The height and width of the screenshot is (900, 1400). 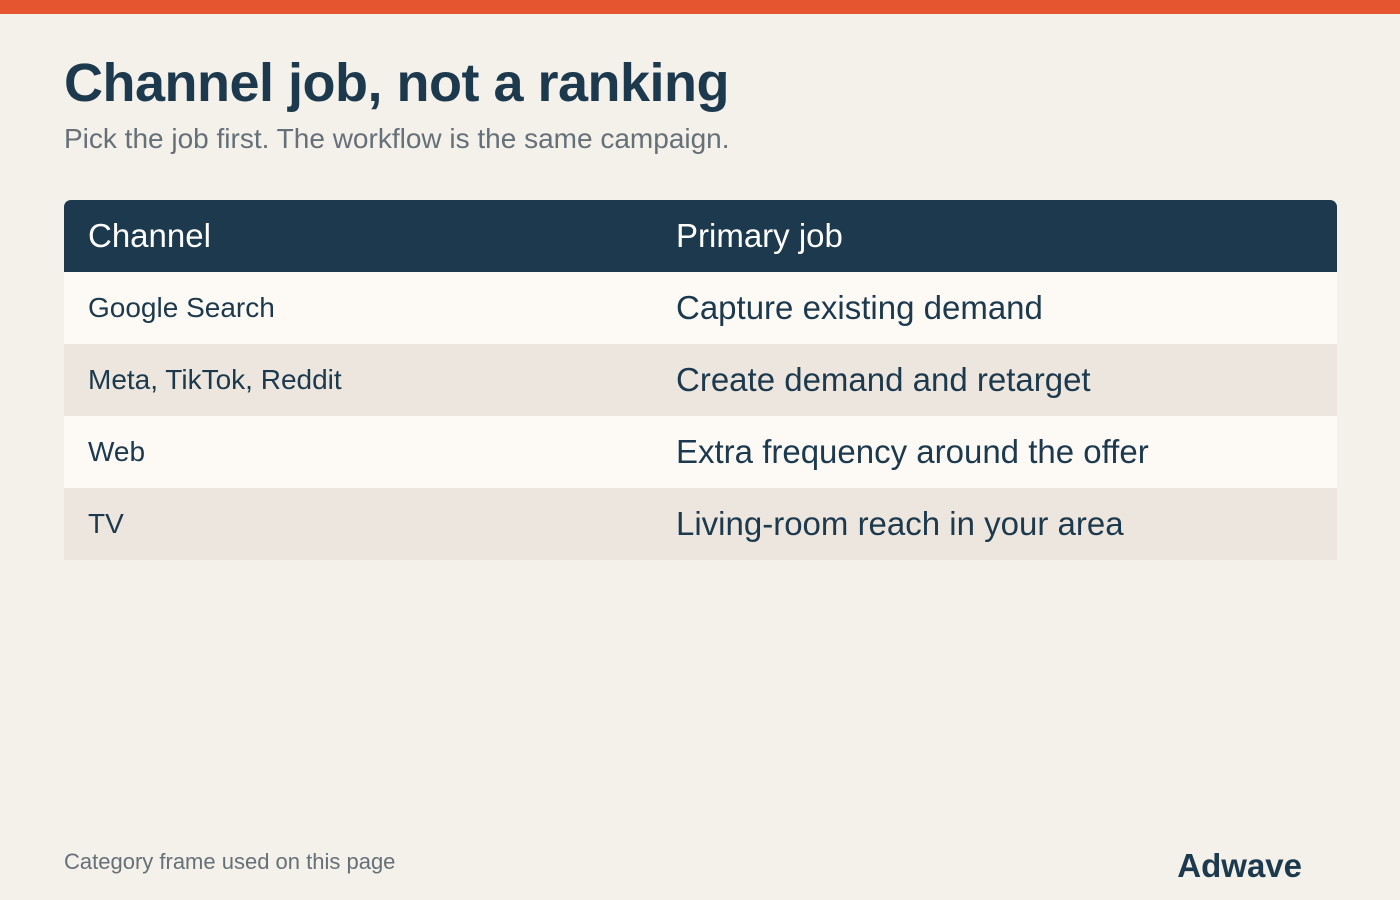 What do you see at coordinates (149, 235) in the screenshot?
I see `column-header-channel: Channel` at bounding box center [149, 235].